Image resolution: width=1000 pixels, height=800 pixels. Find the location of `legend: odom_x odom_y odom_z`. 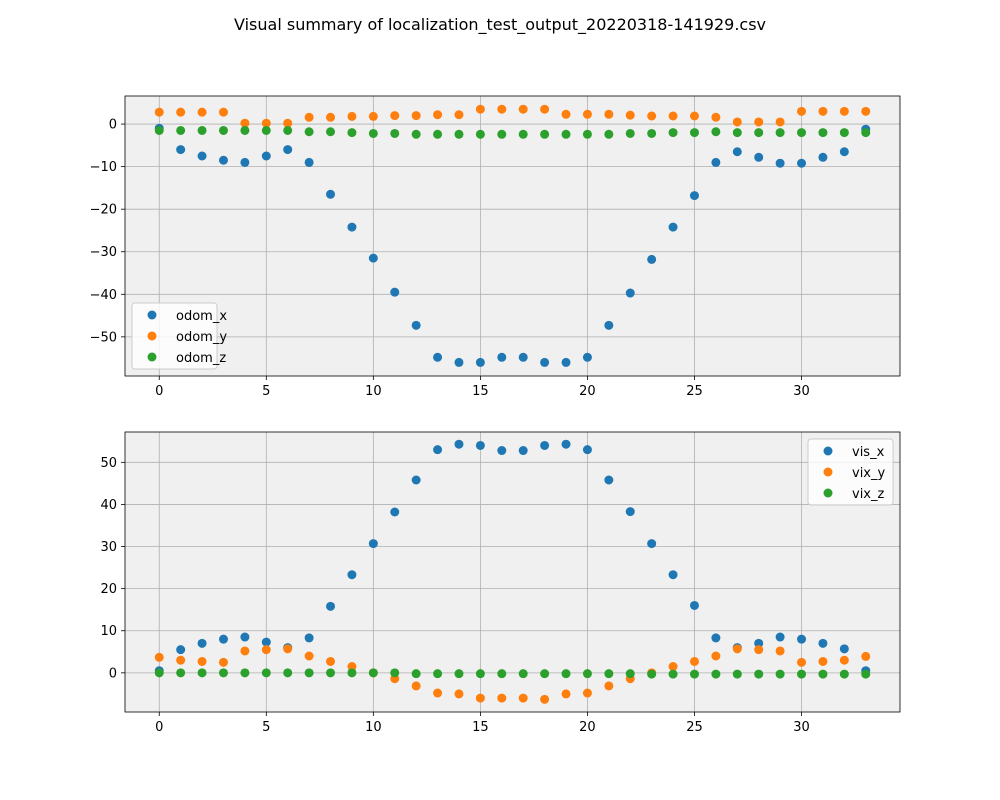

legend: odom_x odom_y odom_z is located at coordinates (179, 336).